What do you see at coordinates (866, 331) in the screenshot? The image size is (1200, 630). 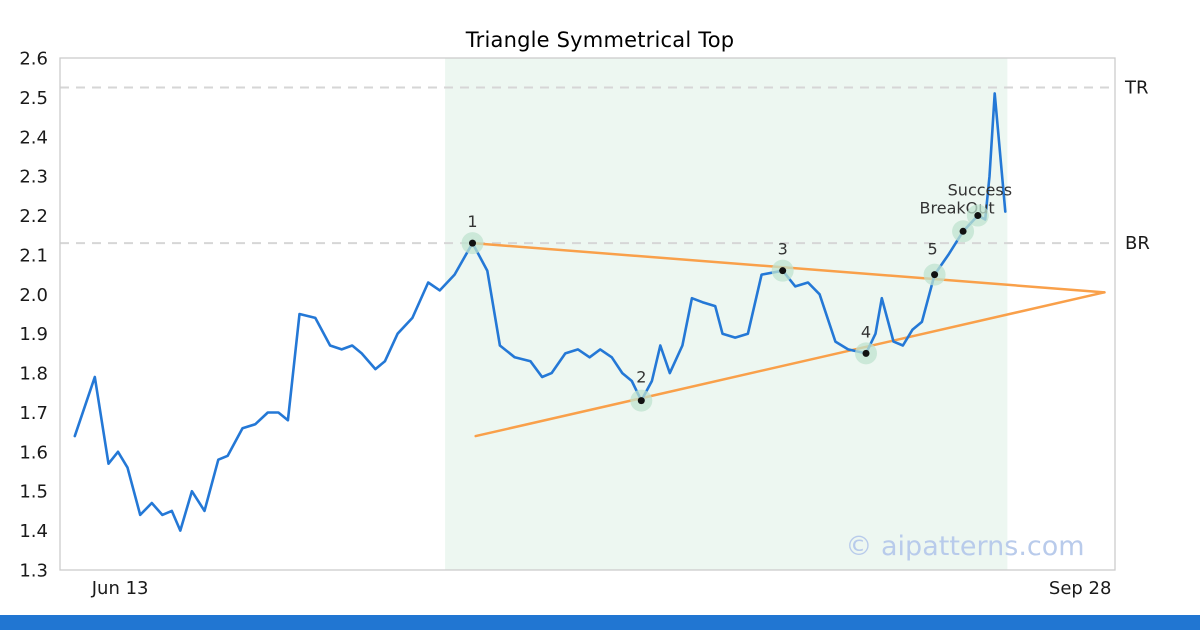 I see `marker-label-4: 4` at bounding box center [866, 331].